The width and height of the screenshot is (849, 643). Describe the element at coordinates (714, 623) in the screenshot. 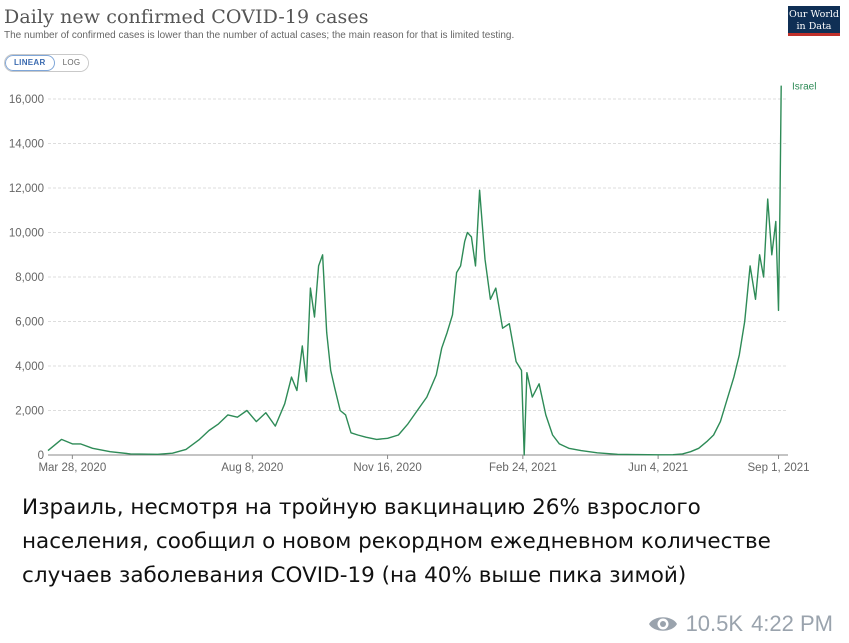

I see `view-count: 10.5K` at that location.